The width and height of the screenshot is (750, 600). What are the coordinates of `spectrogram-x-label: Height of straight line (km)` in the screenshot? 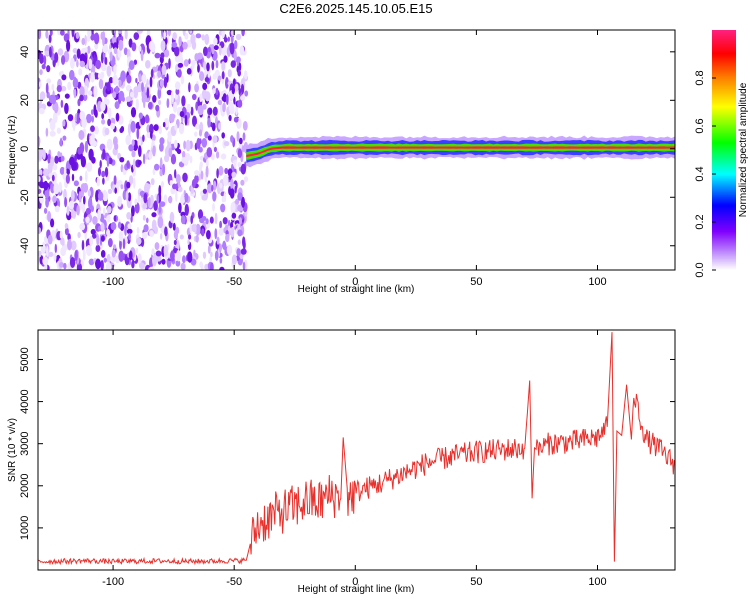 It's located at (356, 289).